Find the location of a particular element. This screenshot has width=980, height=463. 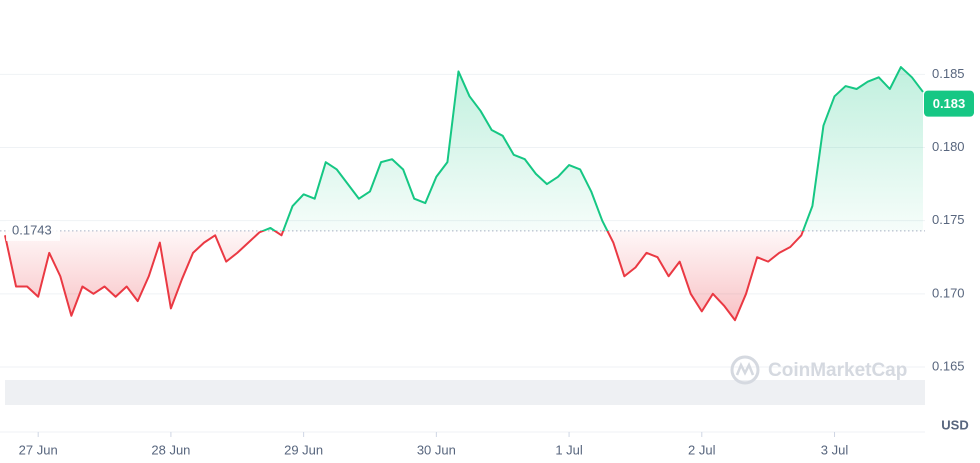

x-tick-label: 29 Jun is located at coordinates (303, 449).